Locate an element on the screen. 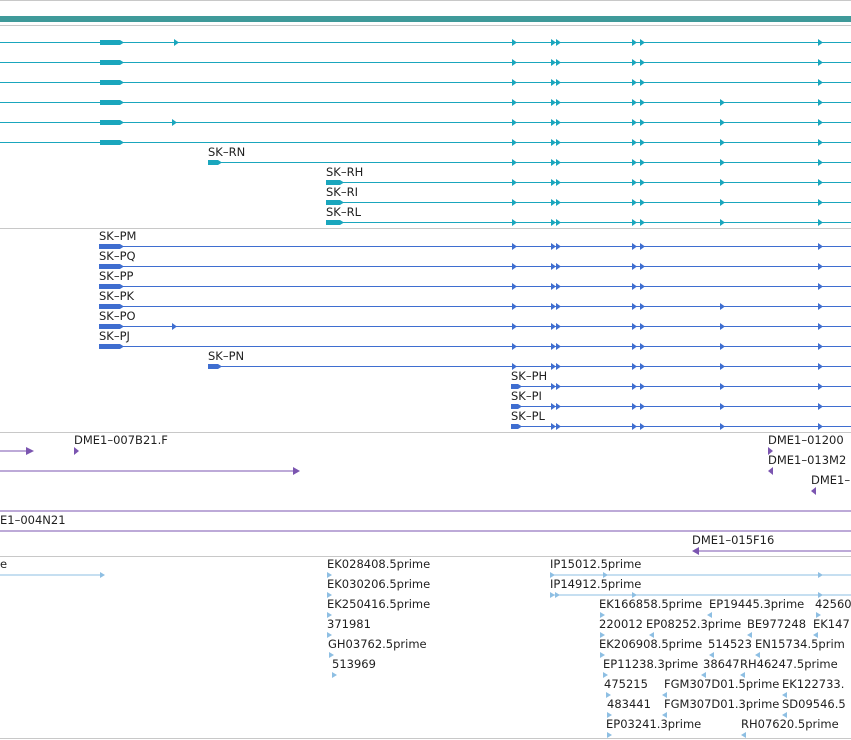 The height and width of the screenshot is (740, 851). genome-sequence-bar is located at coordinates (425, 19).